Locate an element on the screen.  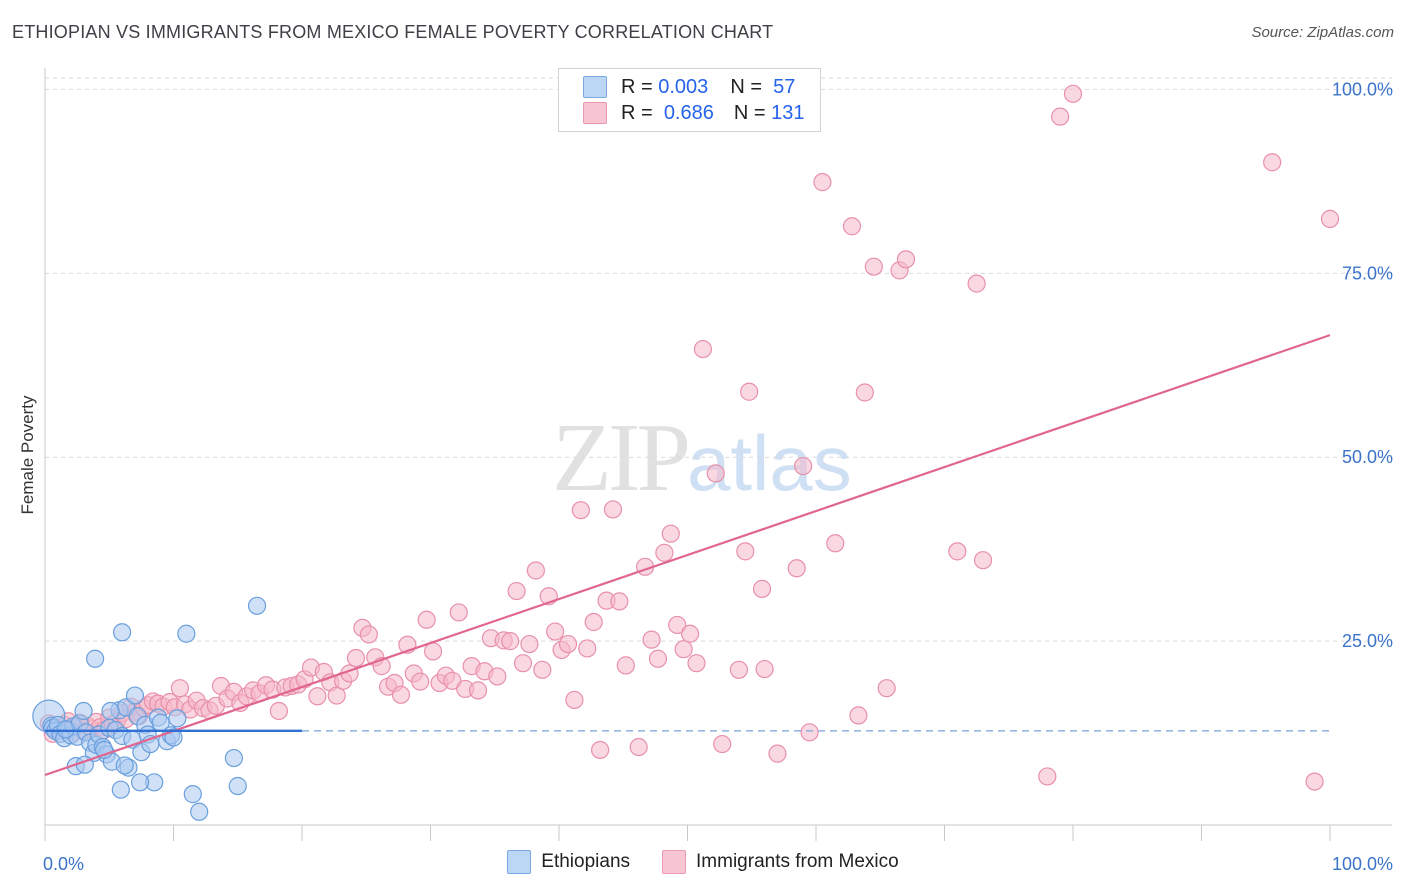
legend-label-ethiopians: Ethiopians is located at coordinates (586, 861).